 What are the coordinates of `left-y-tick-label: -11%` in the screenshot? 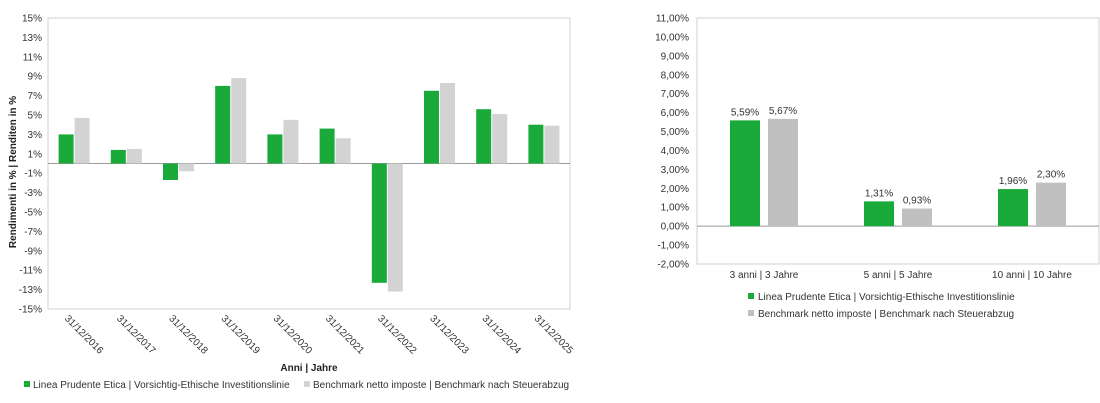 It's located at (30, 271).